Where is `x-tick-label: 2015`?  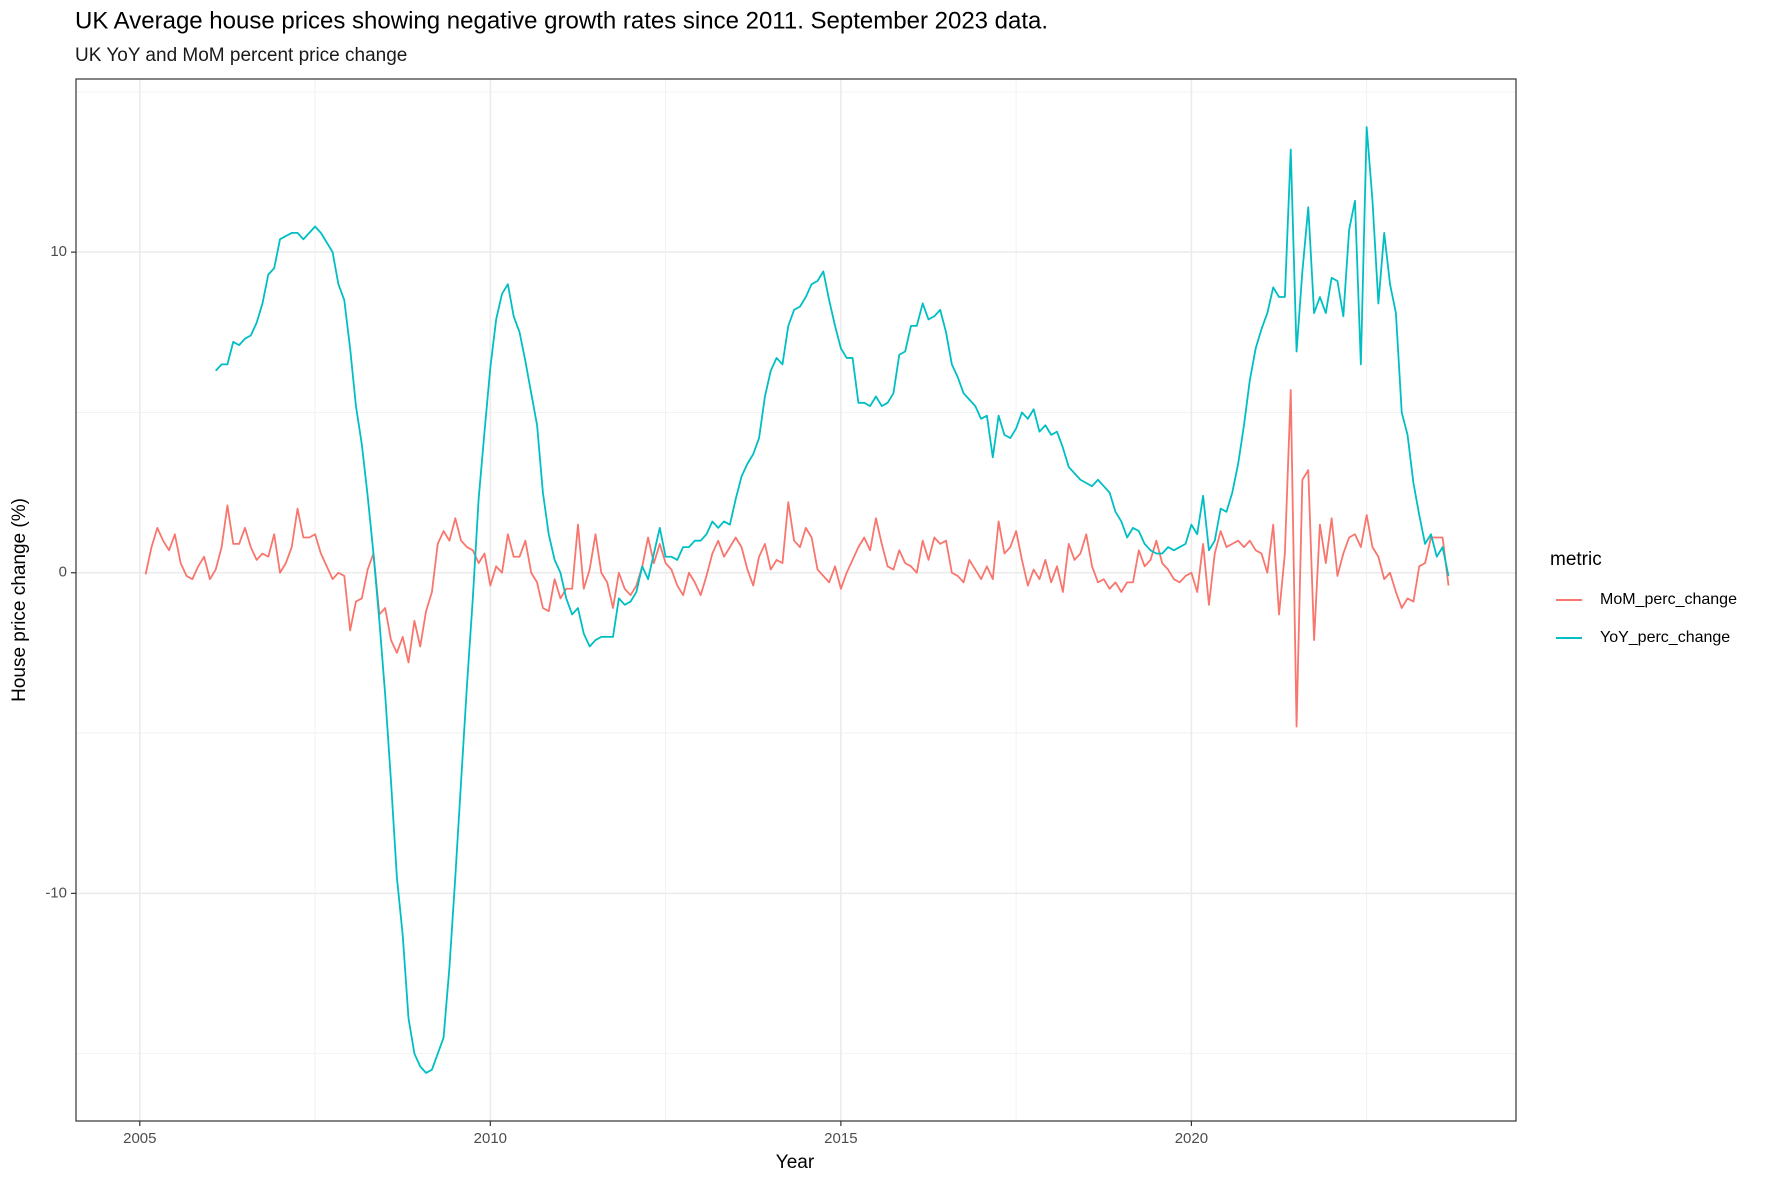 x-tick-label: 2015 is located at coordinates (840, 1138).